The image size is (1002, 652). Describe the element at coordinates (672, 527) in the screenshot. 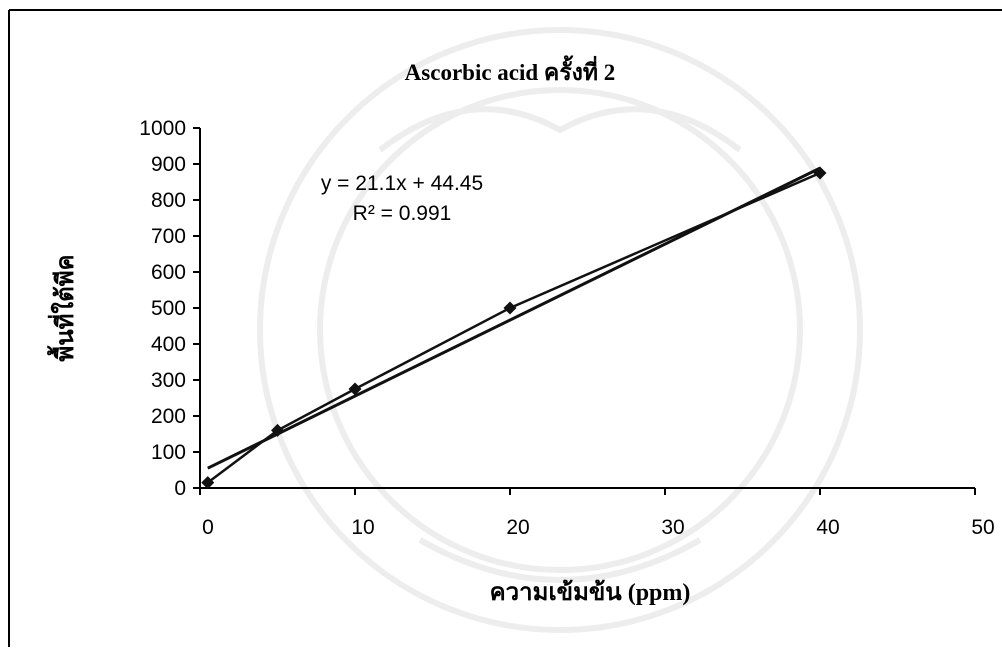

I see `x-tick-label: 30` at that location.